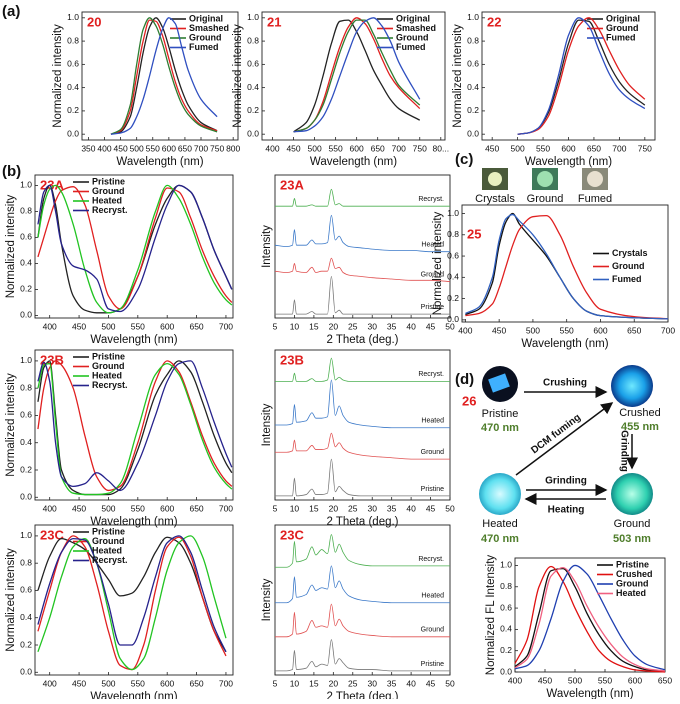 The image size is (680, 704). Describe the element at coordinates (353, 683) in the screenshot. I see `x-tick-label: 25` at that location.